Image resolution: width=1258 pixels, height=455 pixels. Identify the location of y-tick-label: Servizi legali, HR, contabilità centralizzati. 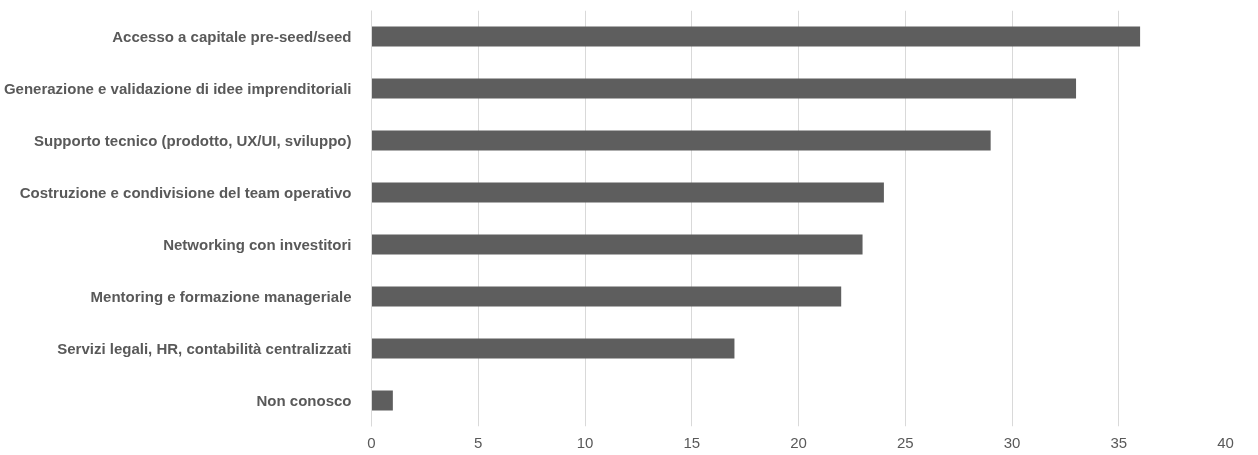
(204, 348).